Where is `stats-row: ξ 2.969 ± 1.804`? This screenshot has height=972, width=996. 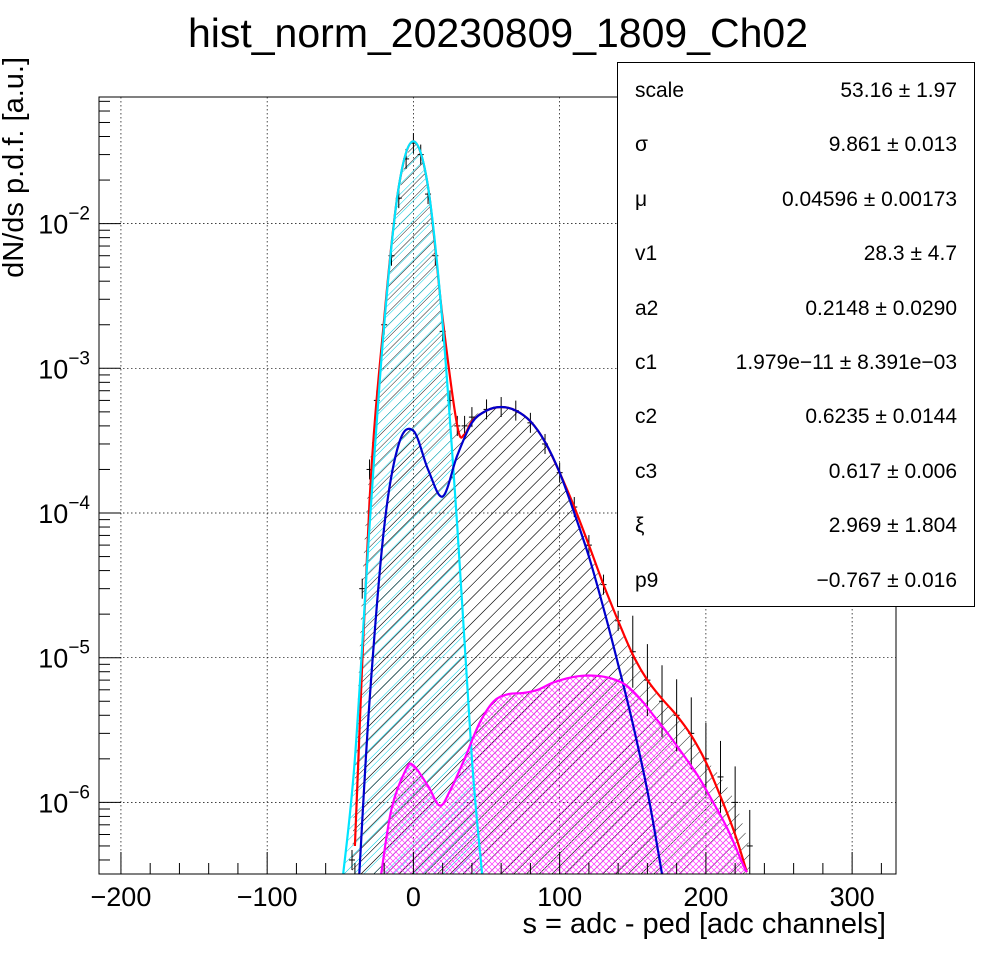
stats-row: ξ 2.969 ± 1.804 is located at coordinates (796, 525).